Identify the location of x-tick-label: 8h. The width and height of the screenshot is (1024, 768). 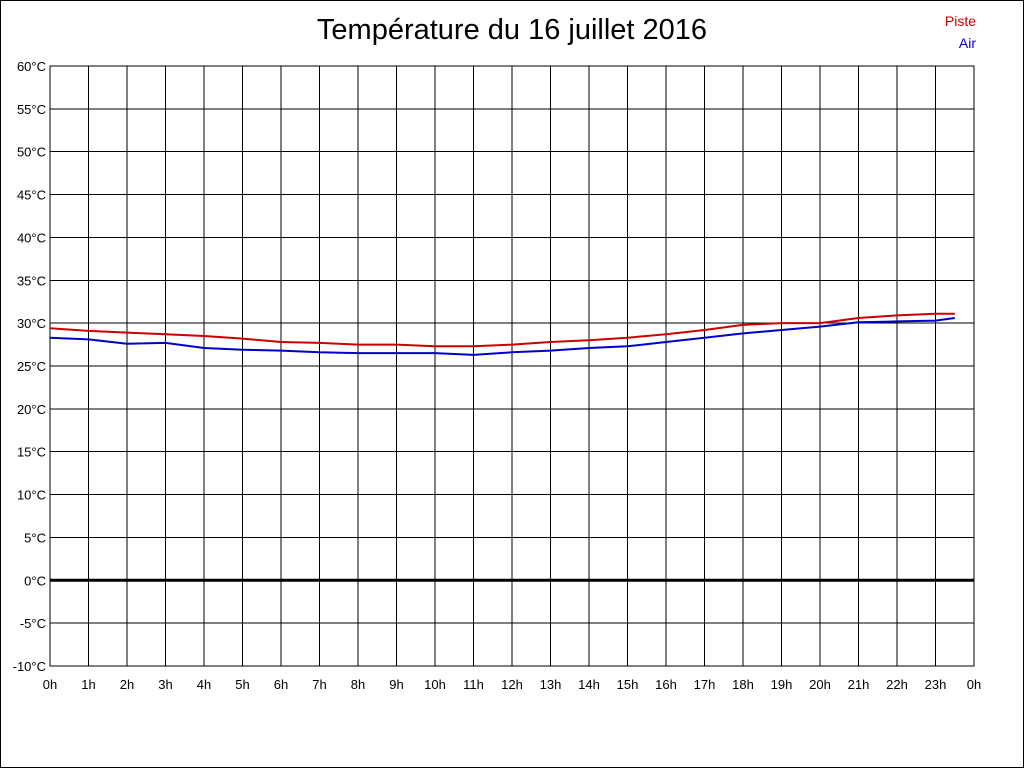
(358, 684).